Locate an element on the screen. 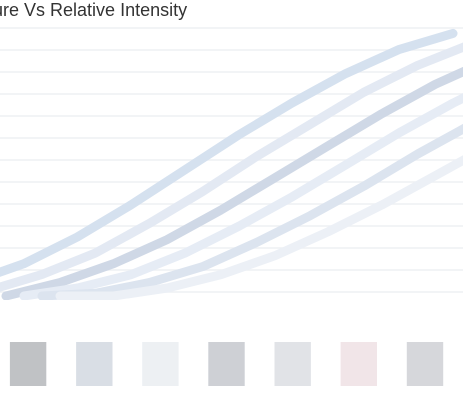  legend-svg is located at coordinates (226, 364).